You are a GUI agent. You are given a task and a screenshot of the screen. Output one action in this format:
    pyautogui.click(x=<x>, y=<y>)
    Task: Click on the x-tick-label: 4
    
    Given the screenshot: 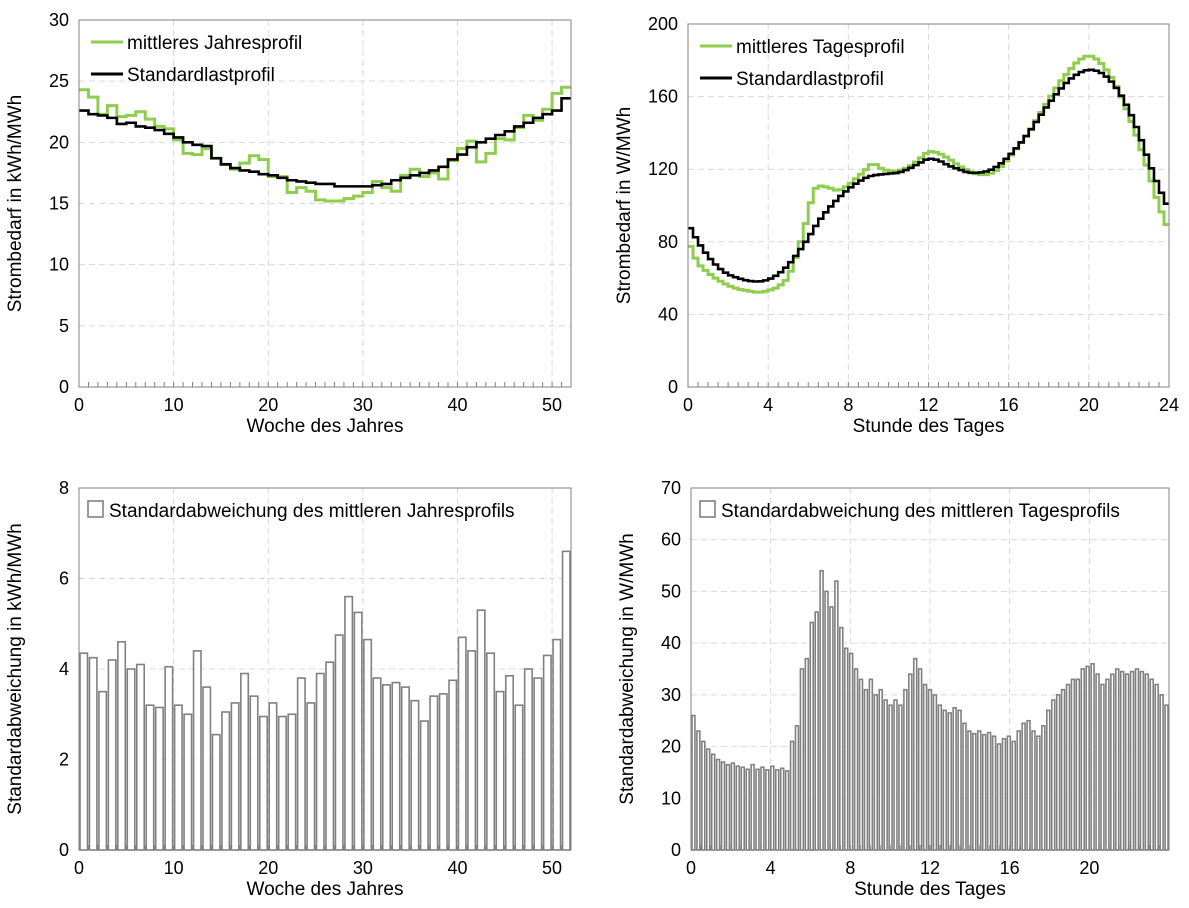 What is the action you would take?
    pyautogui.click(x=771, y=868)
    